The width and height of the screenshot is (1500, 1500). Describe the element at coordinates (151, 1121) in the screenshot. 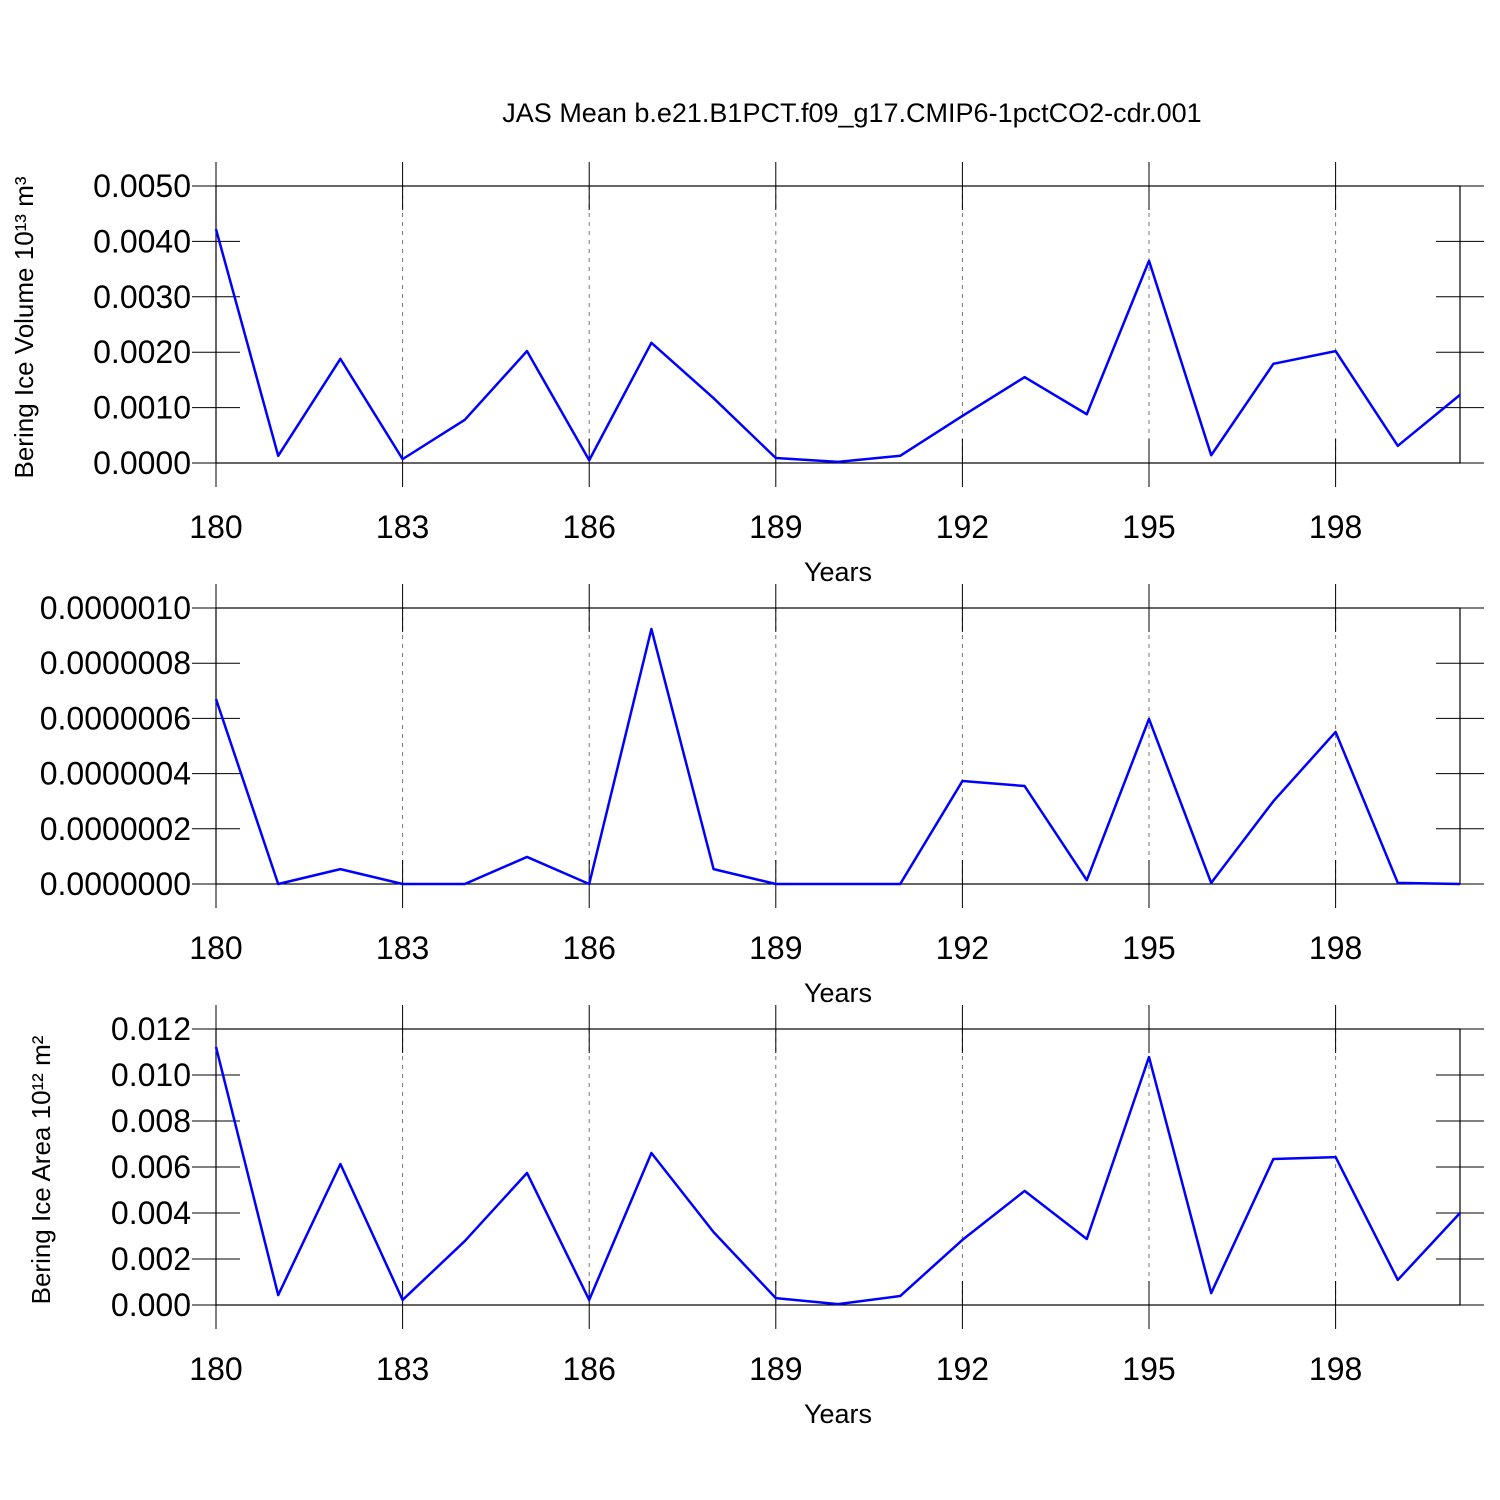

I see `y-tick-label: 0.008` at that location.